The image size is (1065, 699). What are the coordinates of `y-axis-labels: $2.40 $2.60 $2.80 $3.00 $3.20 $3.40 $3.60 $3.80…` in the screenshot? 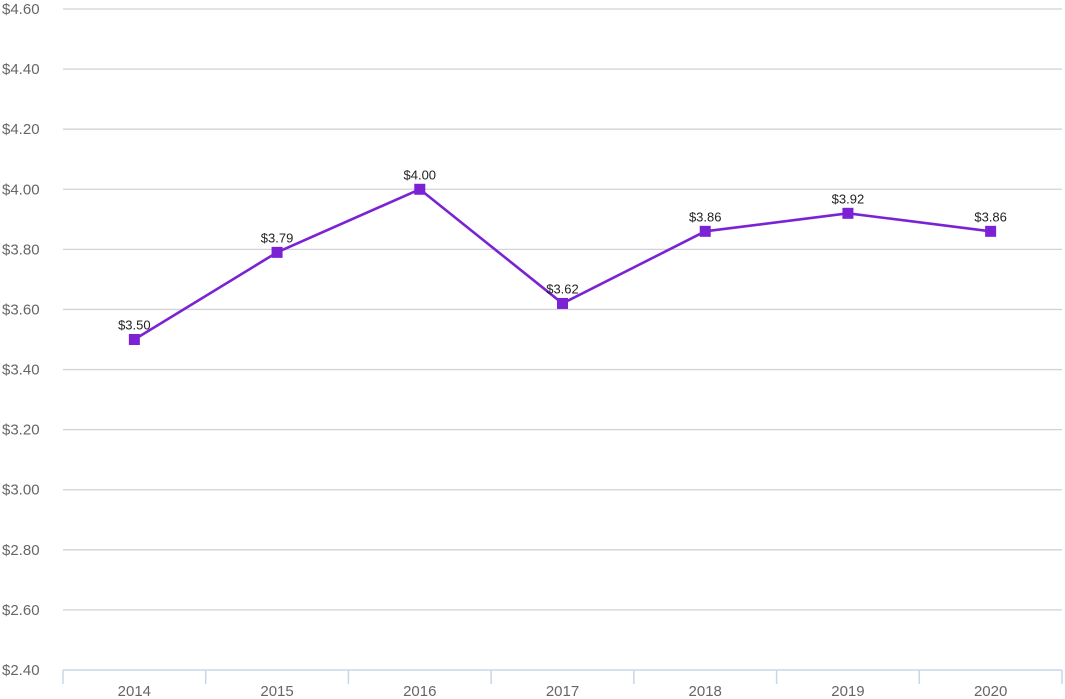 It's located at (21, 340).